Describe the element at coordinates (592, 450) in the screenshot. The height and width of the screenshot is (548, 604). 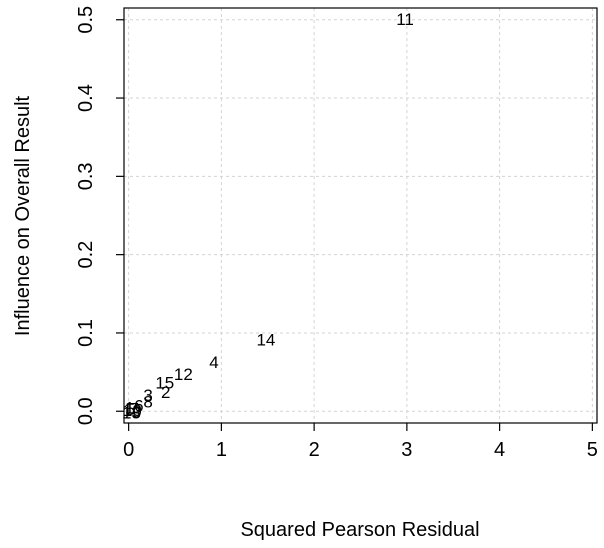
I see `x-tick-label: 5` at that location.